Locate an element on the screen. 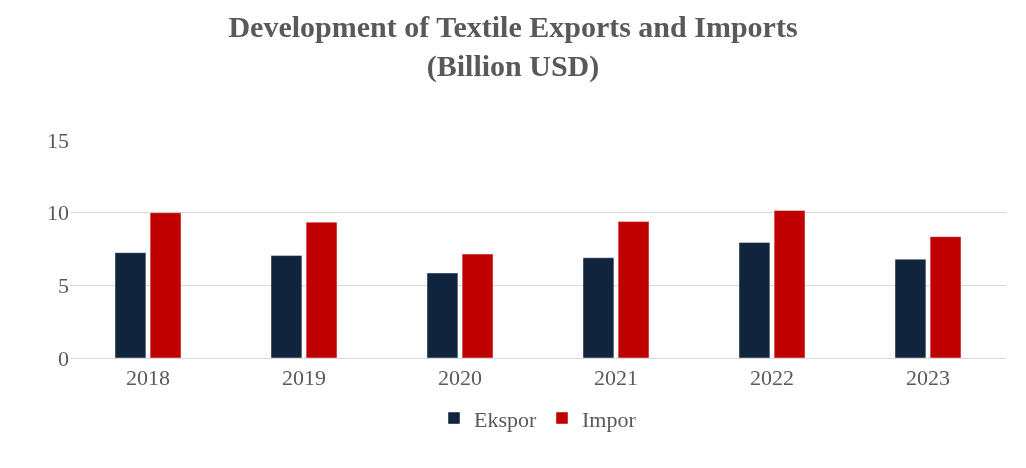 This screenshot has height=468, width=1026. x-tick-label: 2020 is located at coordinates (460, 378).